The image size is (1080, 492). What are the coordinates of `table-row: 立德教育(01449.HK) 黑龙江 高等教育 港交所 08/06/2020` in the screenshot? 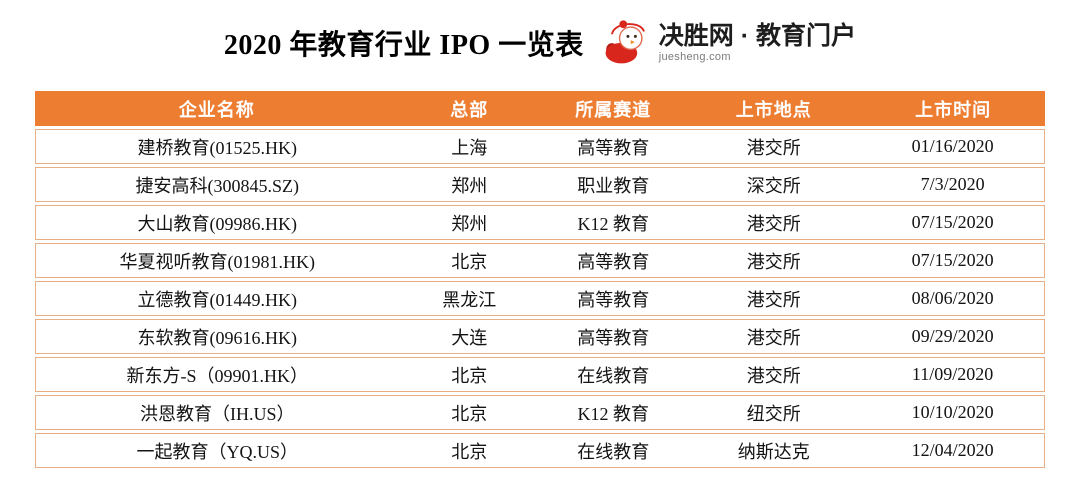 It's located at (540, 298).